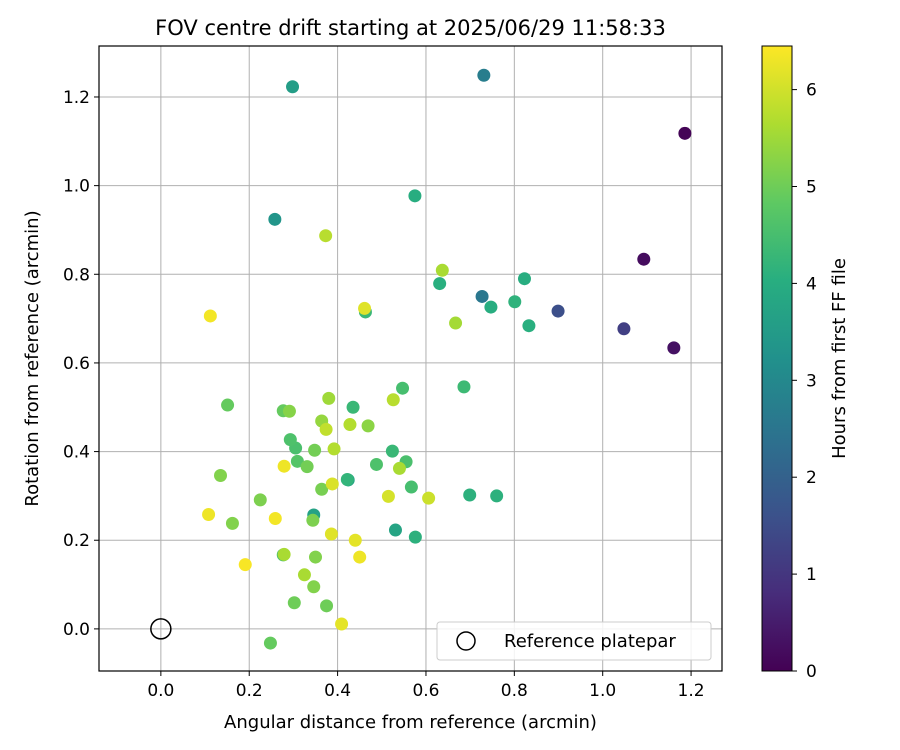  What do you see at coordinates (691, 691) in the screenshot?
I see `x-tick-label: 1.2` at bounding box center [691, 691].